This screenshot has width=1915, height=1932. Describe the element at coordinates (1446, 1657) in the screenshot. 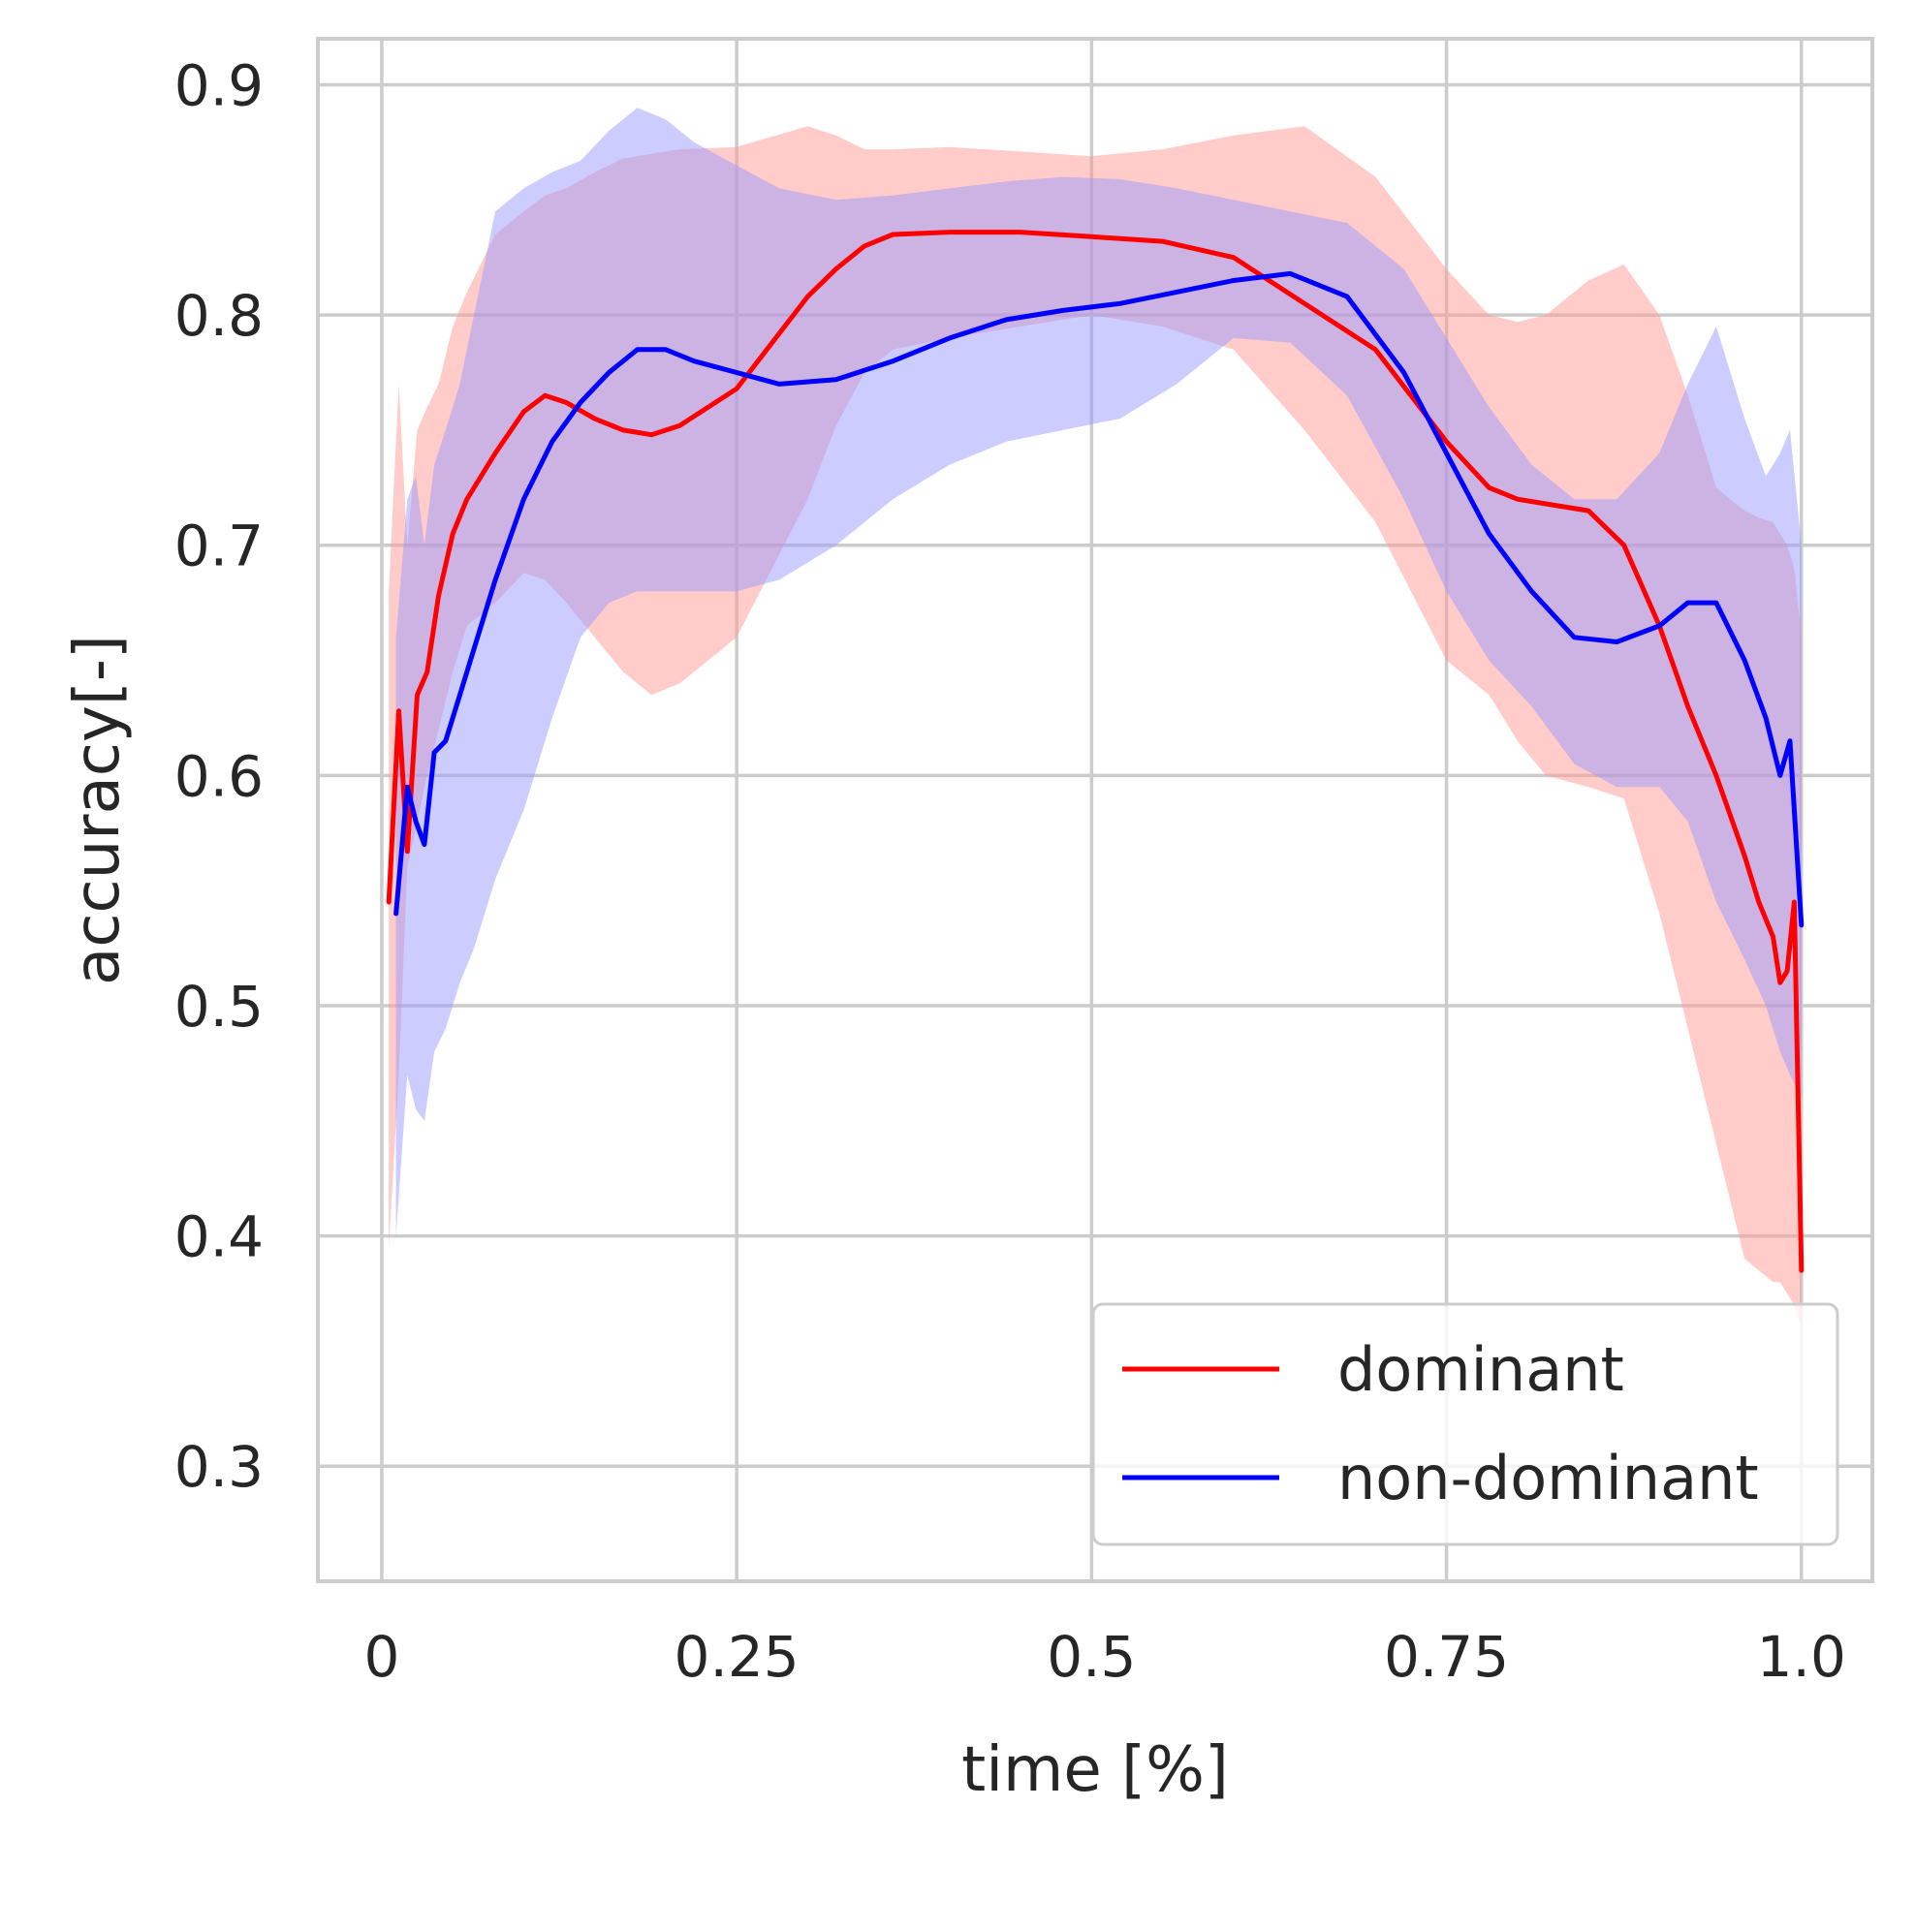

I see `x-tick-label: 0.75` at that location.